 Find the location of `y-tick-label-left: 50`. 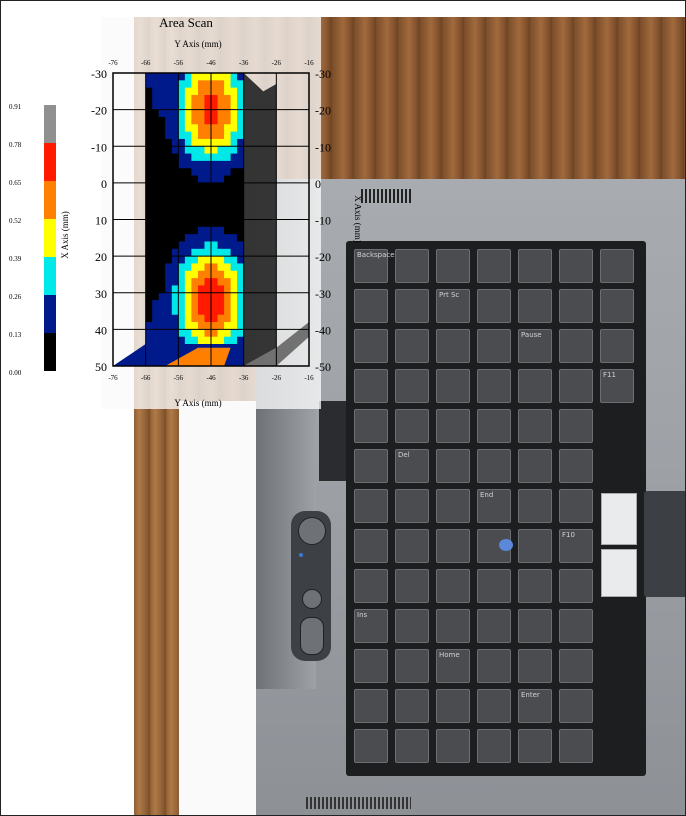

y-tick-label-left: 50 is located at coordinates (101, 367).